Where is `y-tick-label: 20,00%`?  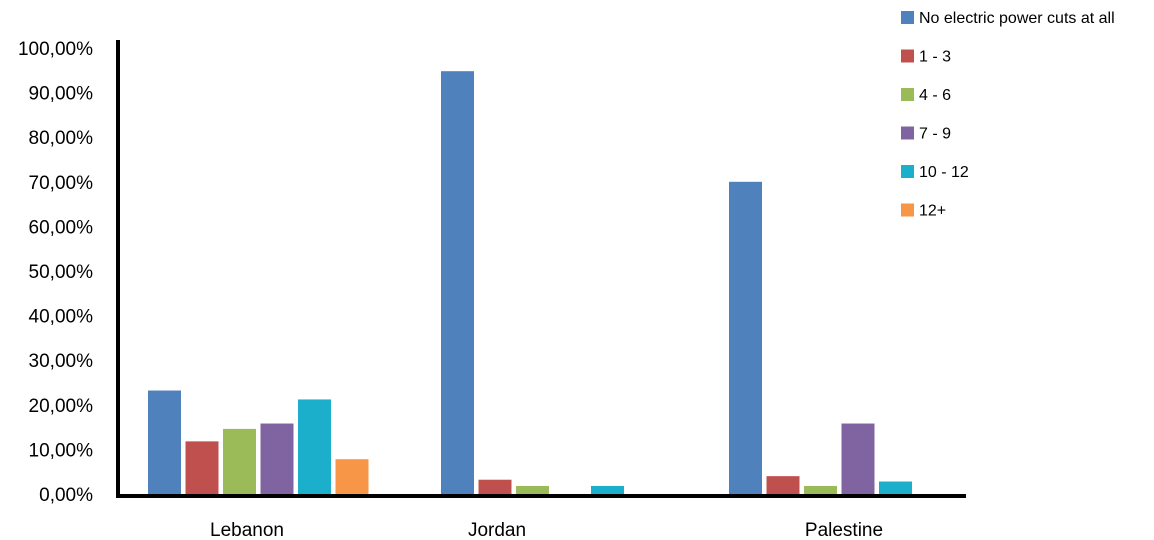
y-tick-label: 20,00% is located at coordinates (61, 406).